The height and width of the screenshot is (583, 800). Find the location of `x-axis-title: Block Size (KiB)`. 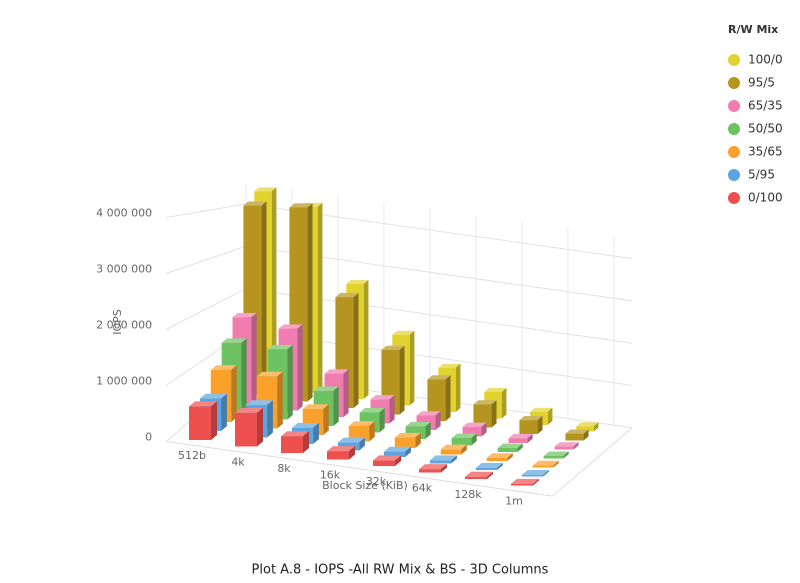

x-axis-title: Block Size (KiB) is located at coordinates (365, 485).